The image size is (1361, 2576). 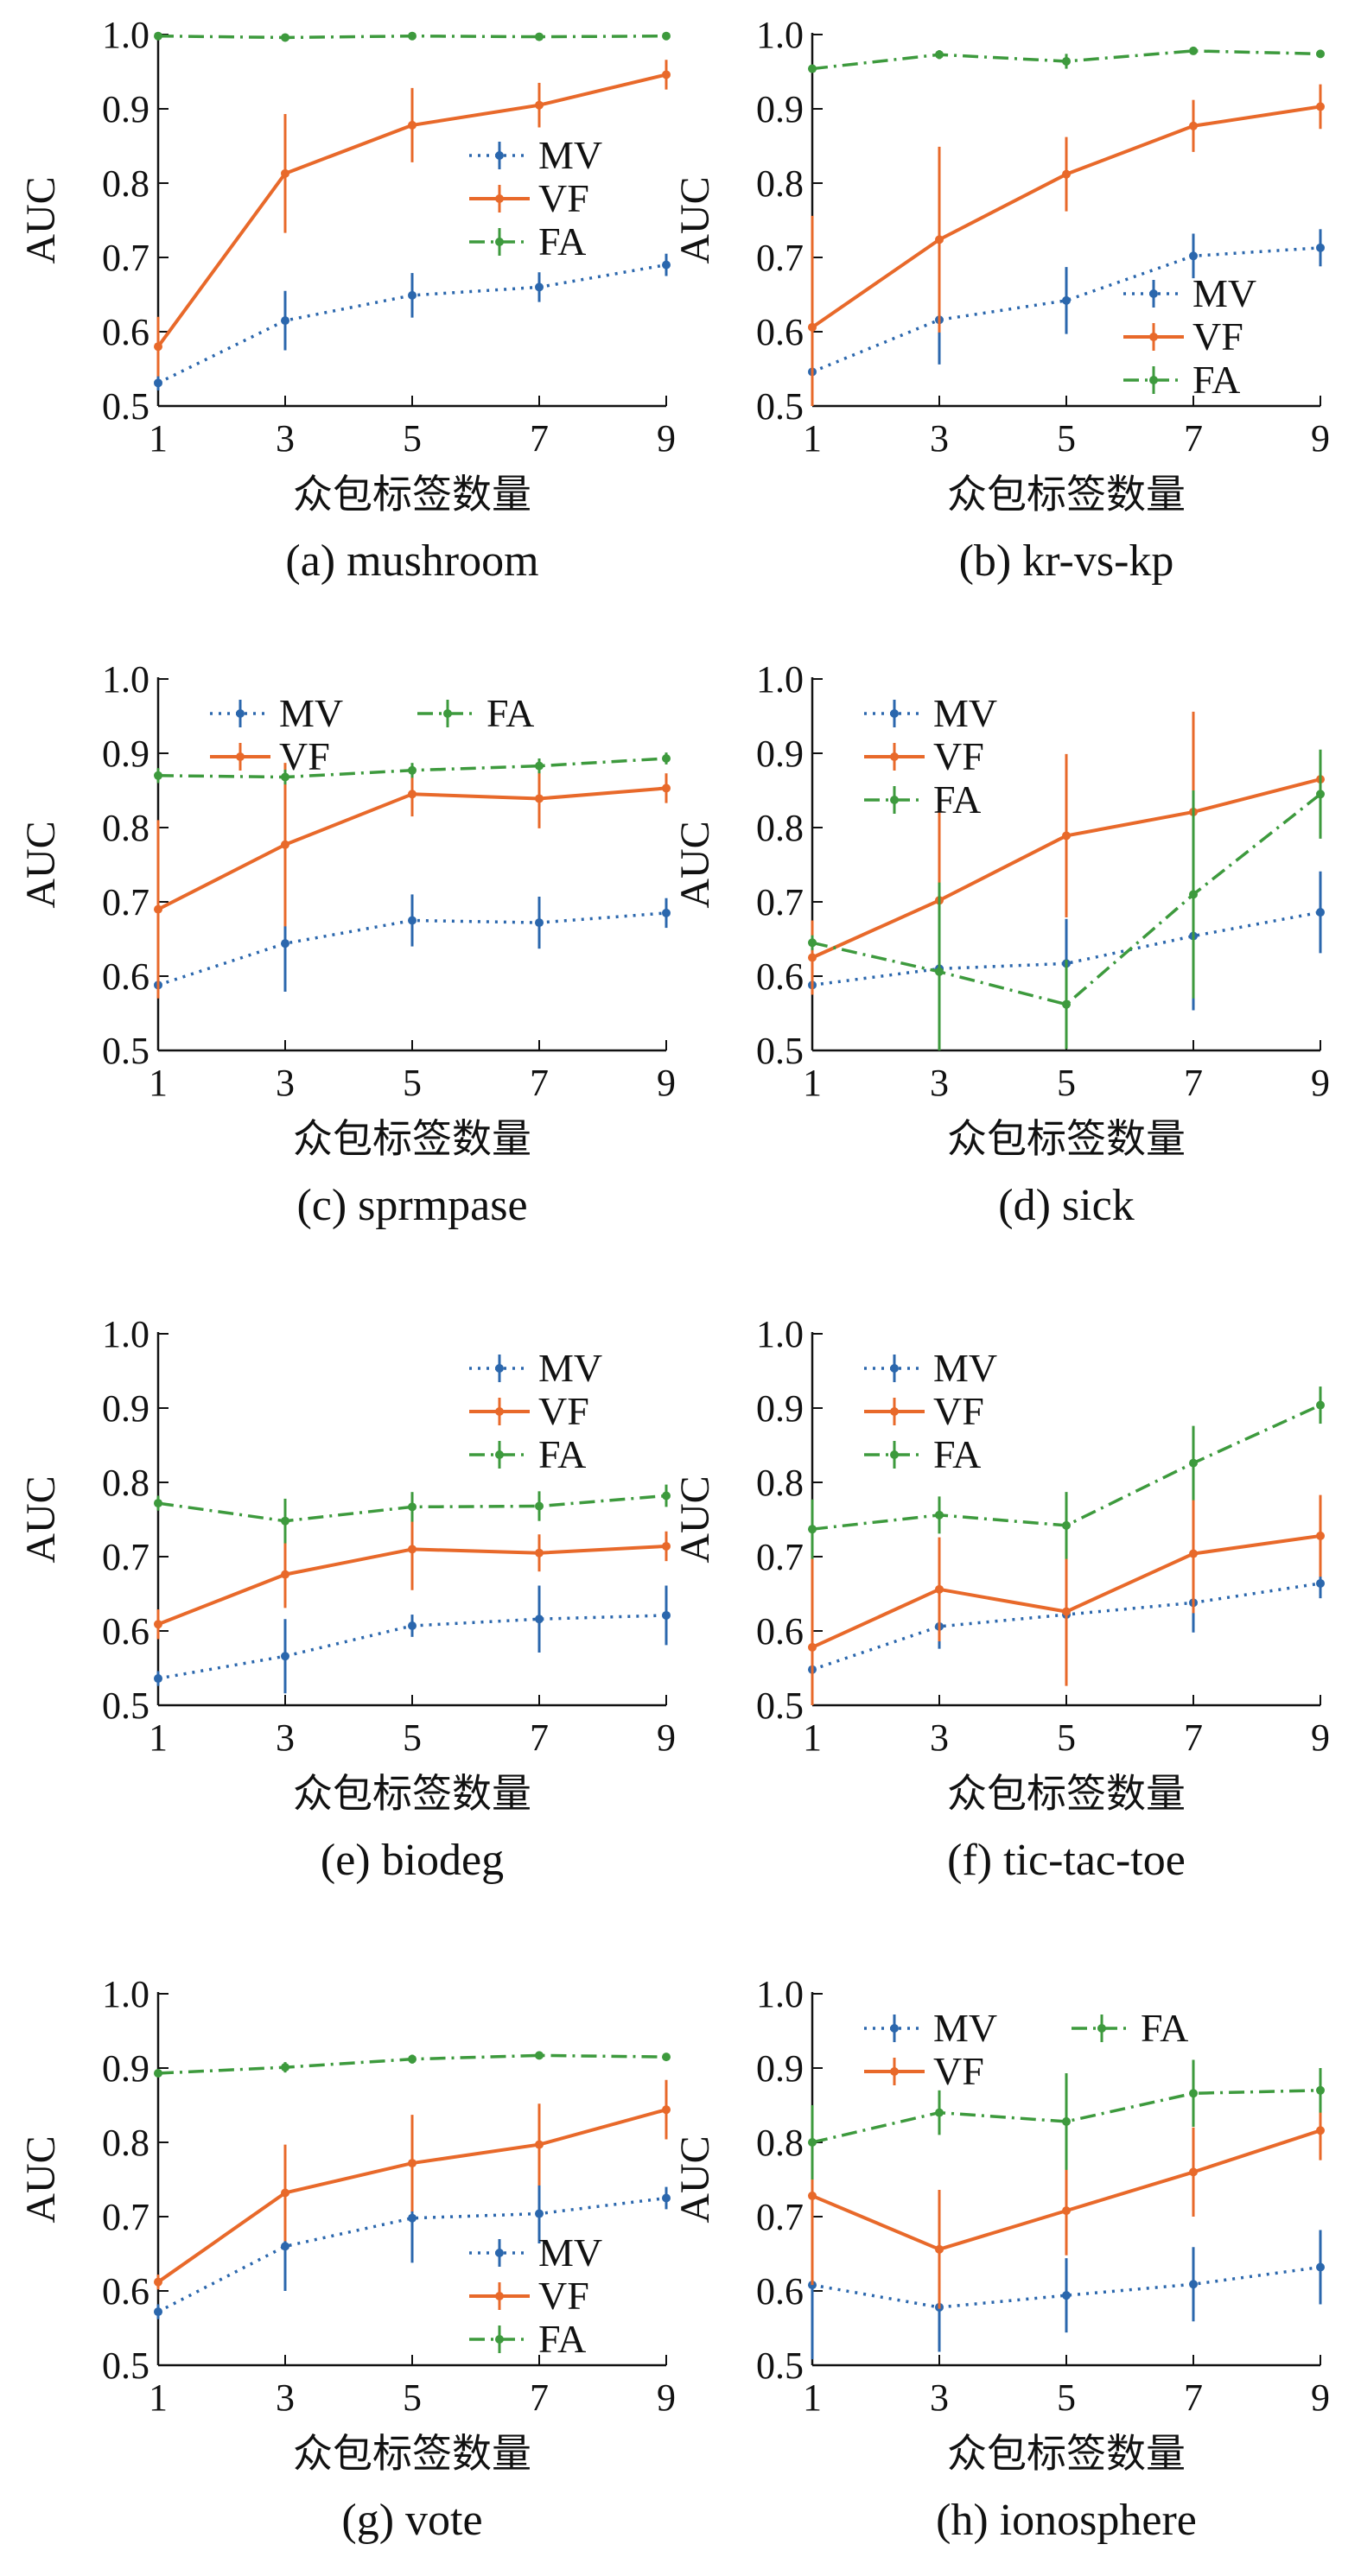 What do you see at coordinates (412, 1860) in the screenshot?
I see `panel-caption: (e) biodeg` at bounding box center [412, 1860].